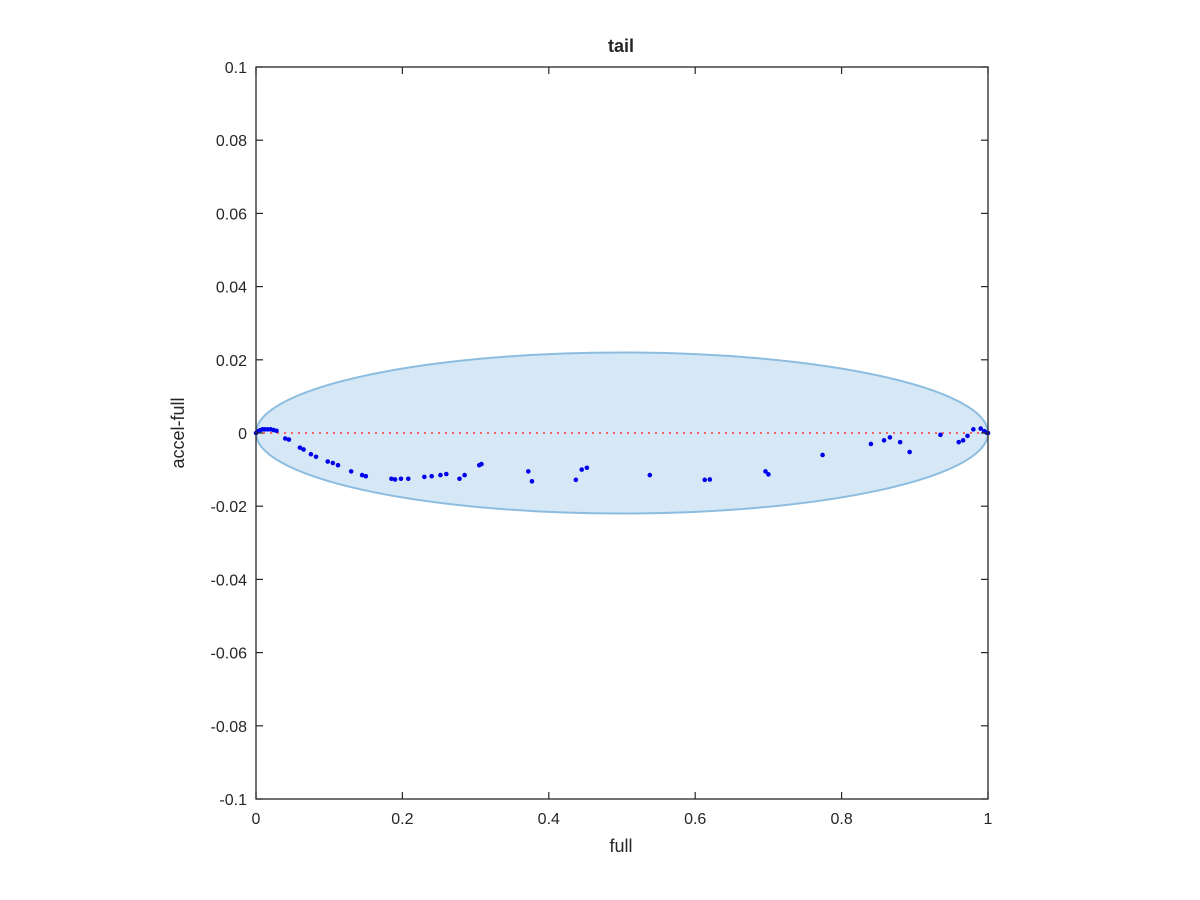 This screenshot has width=1200, height=900. What do you see at coordinates (988, 819) in the screenshot?
I see `x-tick-label: 1` at bounding box center [988, 819].